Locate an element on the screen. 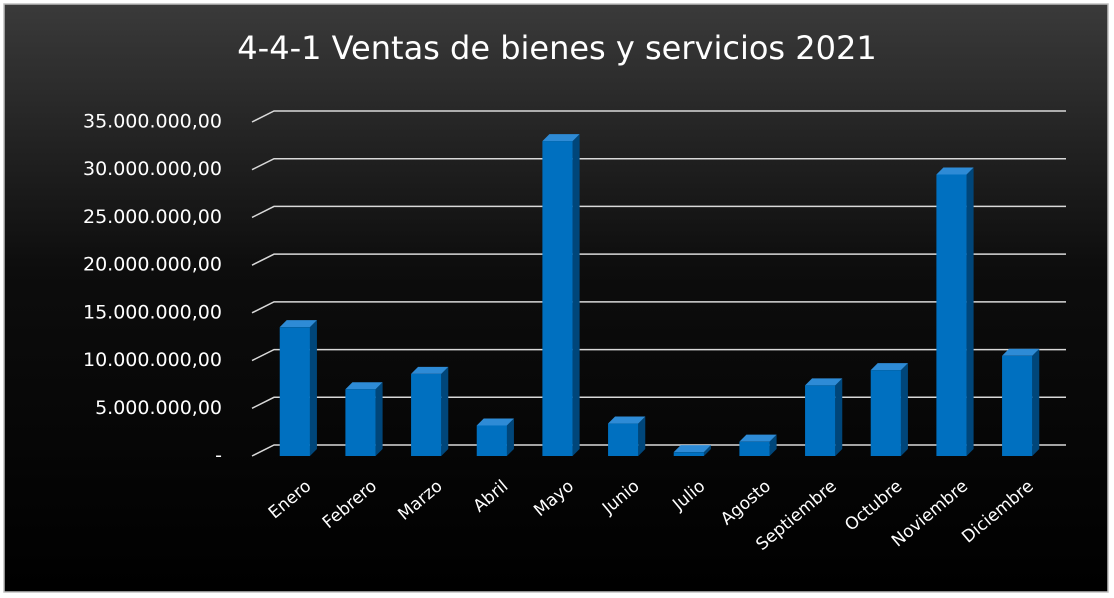 Image resolution: width=1114 pixels, height=598 pixels. y-tick-label: 35.000.000,00 is located at coordinates (152, 122).